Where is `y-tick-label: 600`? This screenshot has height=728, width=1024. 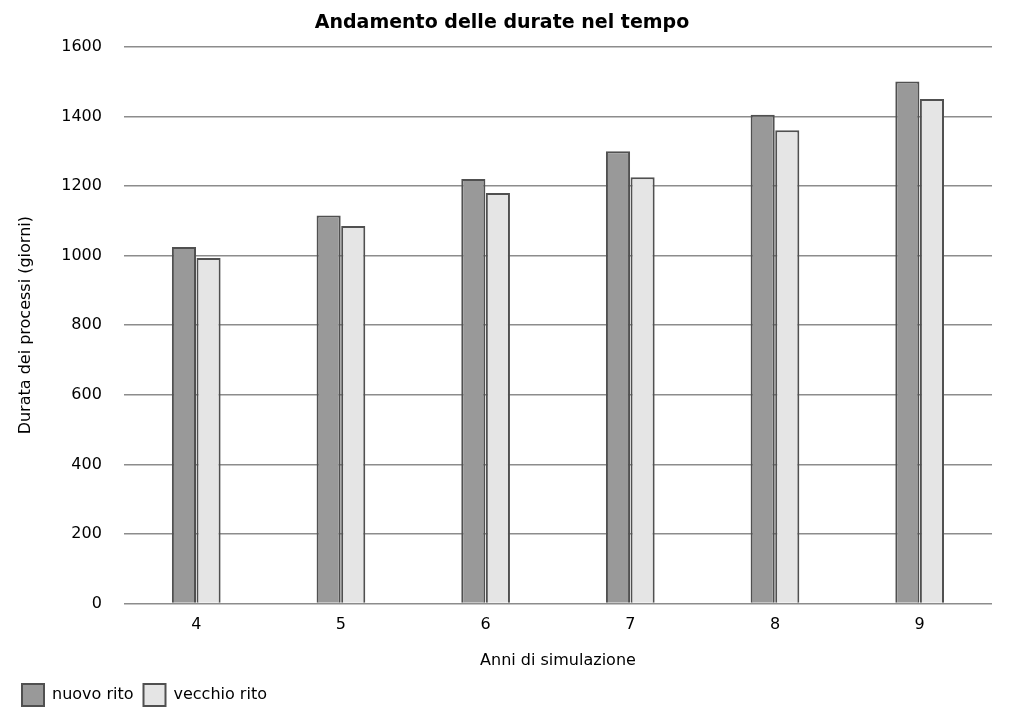 y-tick-label: 600 is located at coordinates (86, 393).